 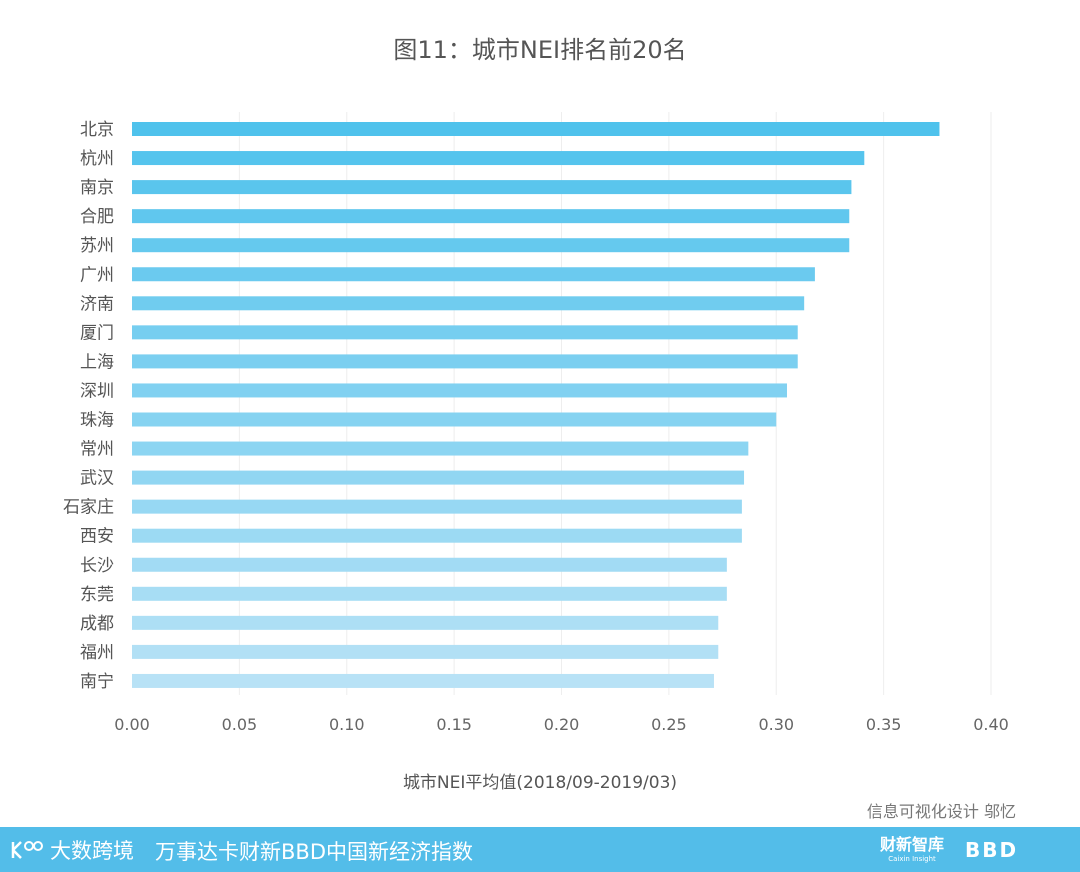 What do you see at coordinates (941, 811) in the screenshot?
I see `design-credit: 信息可视化设计 邬忆` at bounding box center [941, 811].